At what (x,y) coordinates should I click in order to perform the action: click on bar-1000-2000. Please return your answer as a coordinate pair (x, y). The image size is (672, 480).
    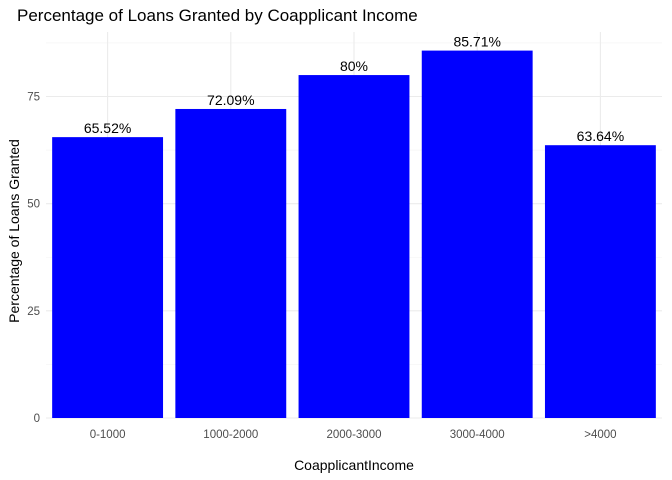
    Looking at the image, I should click on (231, 263).